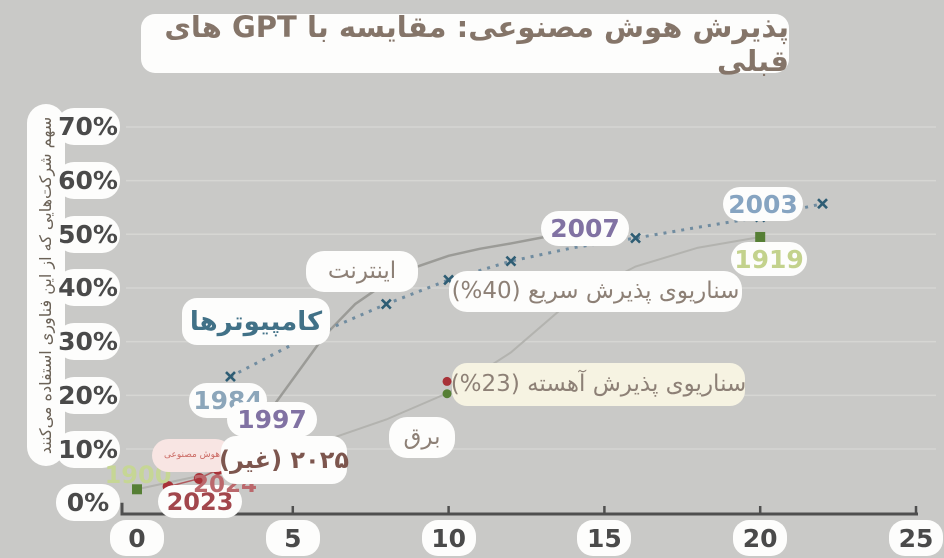 Image resolution: width=944 pixels, height=558 pixels. What do you see at coordinates (292, 538) in the screenshot?
I see `x-tick-label-5: 5` at bounding box center [292, 538].